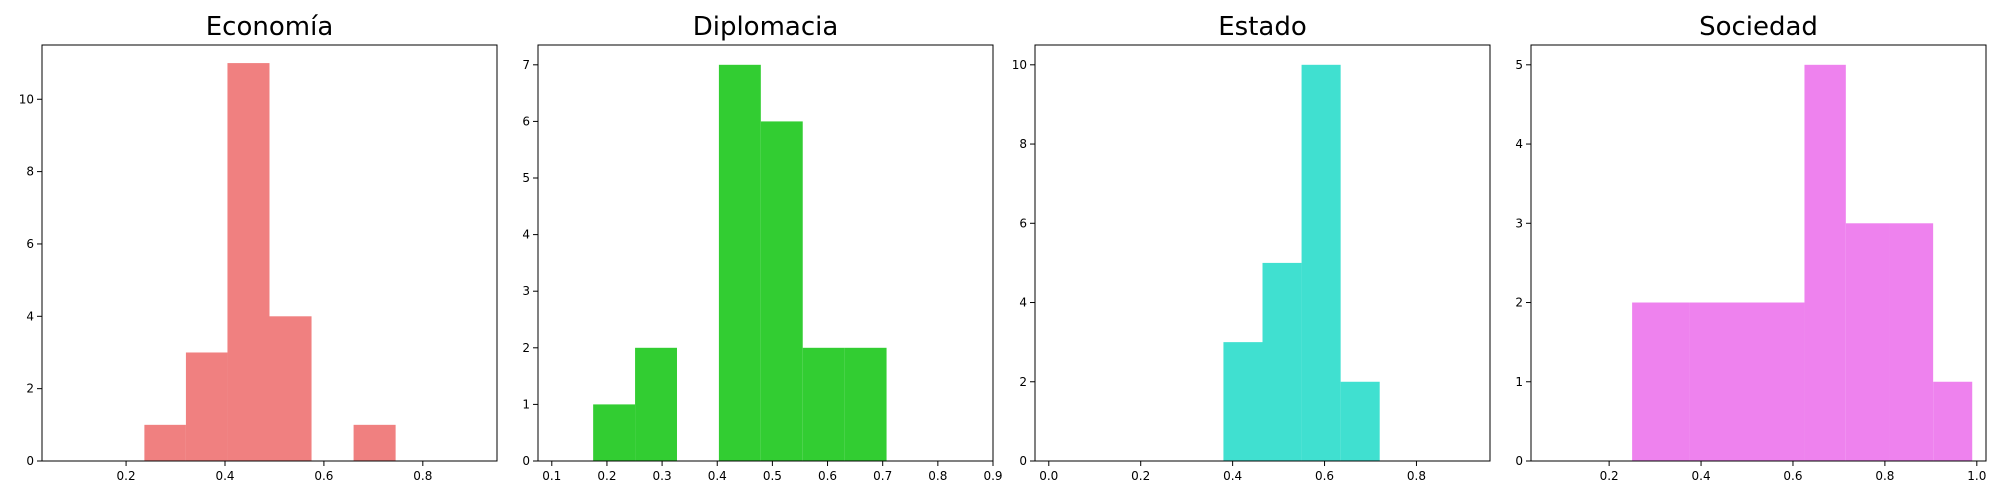  I want to click on x-tick-label: 0.0, so click(1048, 476).